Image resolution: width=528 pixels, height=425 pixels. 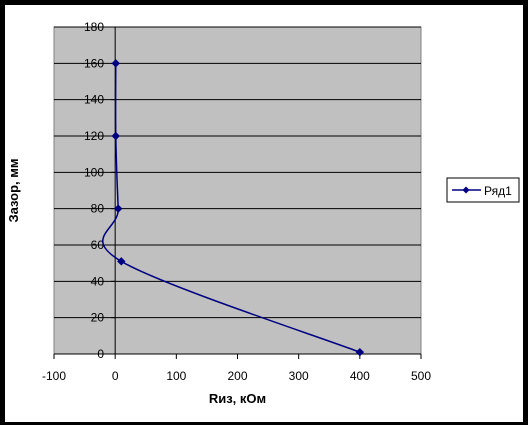 What do you see at coordinates (98, 245) in the screenshot?
I see `y-tick-label: 60` at bounding box center [98, 245].